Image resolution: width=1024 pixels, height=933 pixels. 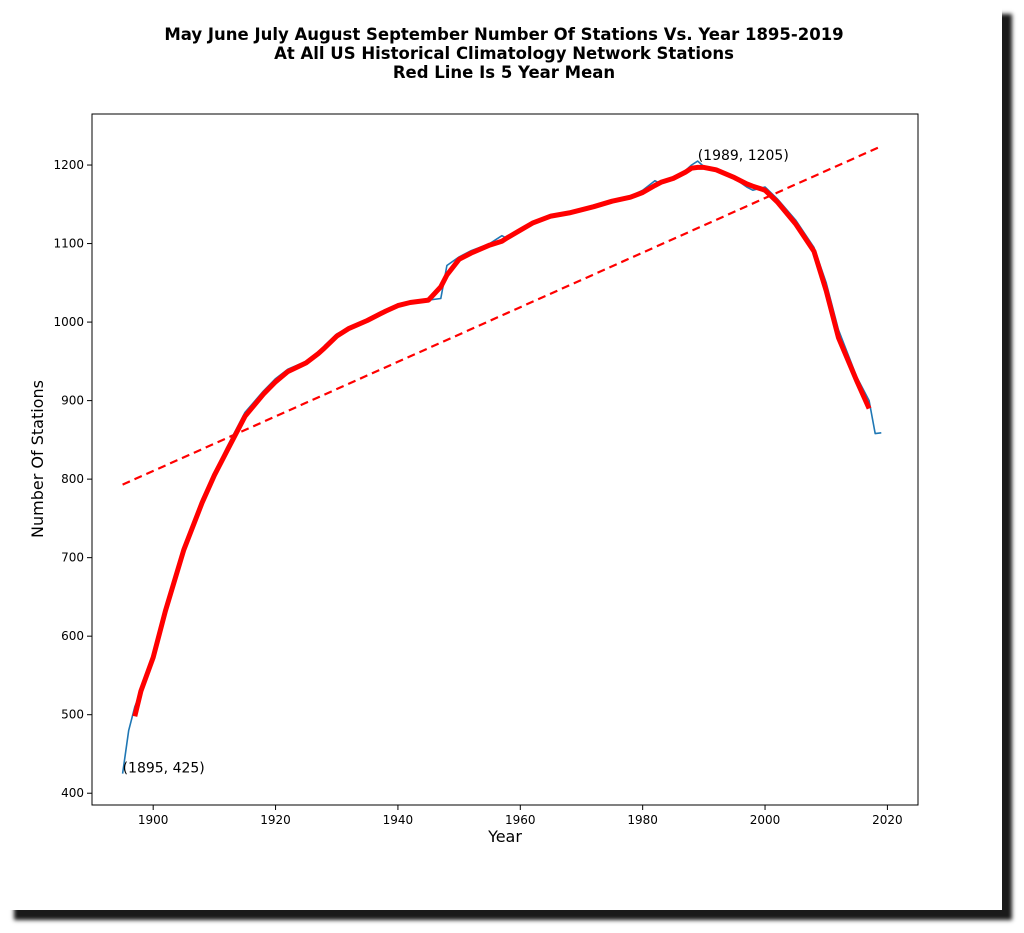 I want to click on x-tick-label: 1940, so click(x=398, y=820).